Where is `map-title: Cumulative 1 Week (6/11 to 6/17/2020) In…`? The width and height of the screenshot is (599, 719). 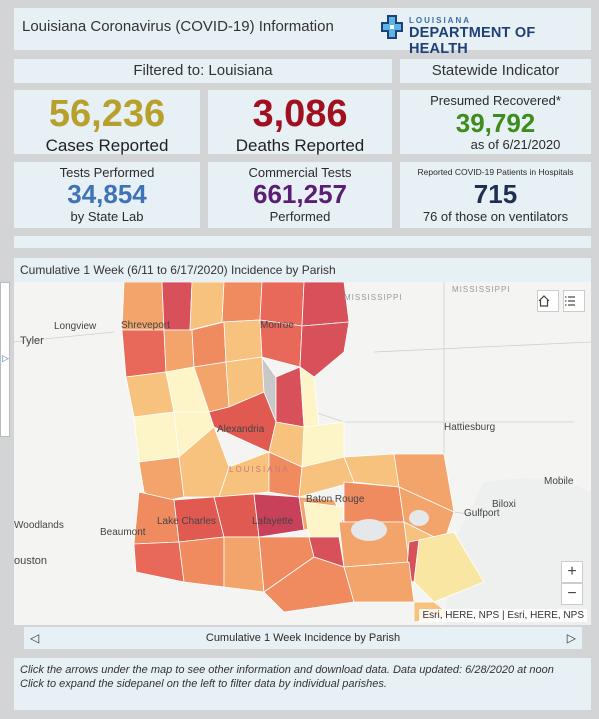
map-title: Cumulative 1 Week (6/11 to 6/17/2020) In… is located at coordinates (302, 270).